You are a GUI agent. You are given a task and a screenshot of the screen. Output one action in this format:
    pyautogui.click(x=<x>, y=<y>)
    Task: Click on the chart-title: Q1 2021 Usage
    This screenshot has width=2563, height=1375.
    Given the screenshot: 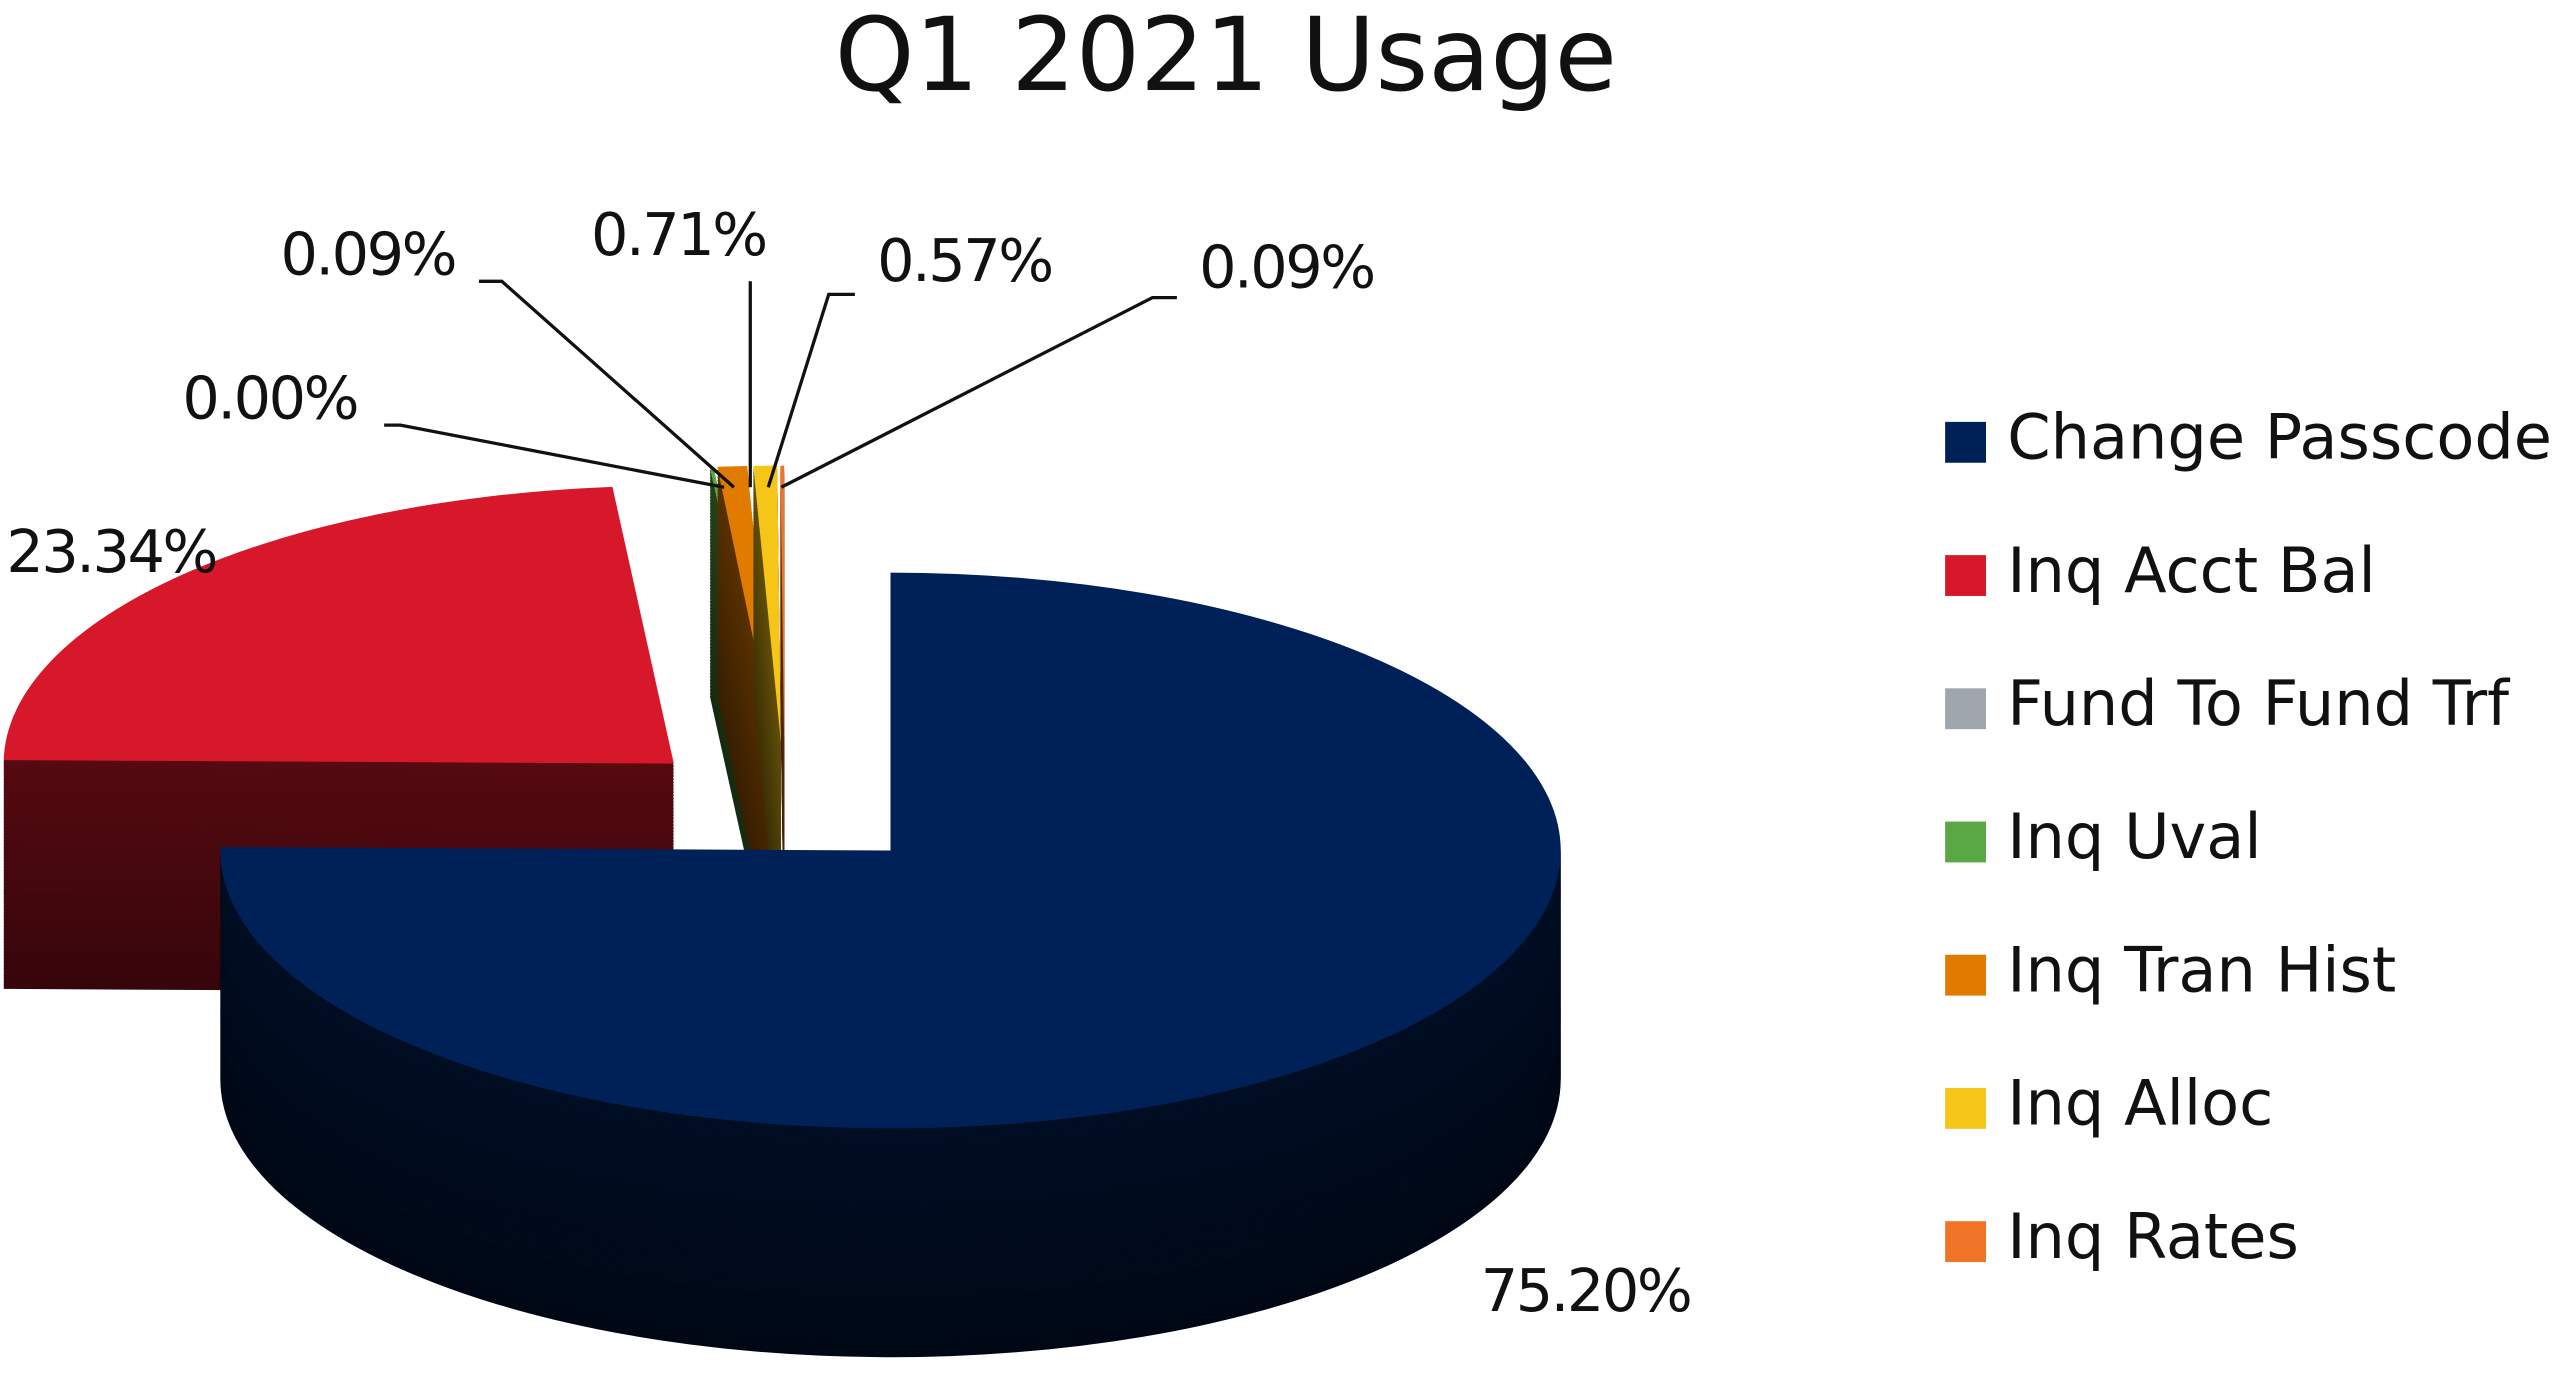 What is the action you would take?
    pyautogui.click(x=1226, y=57)
    